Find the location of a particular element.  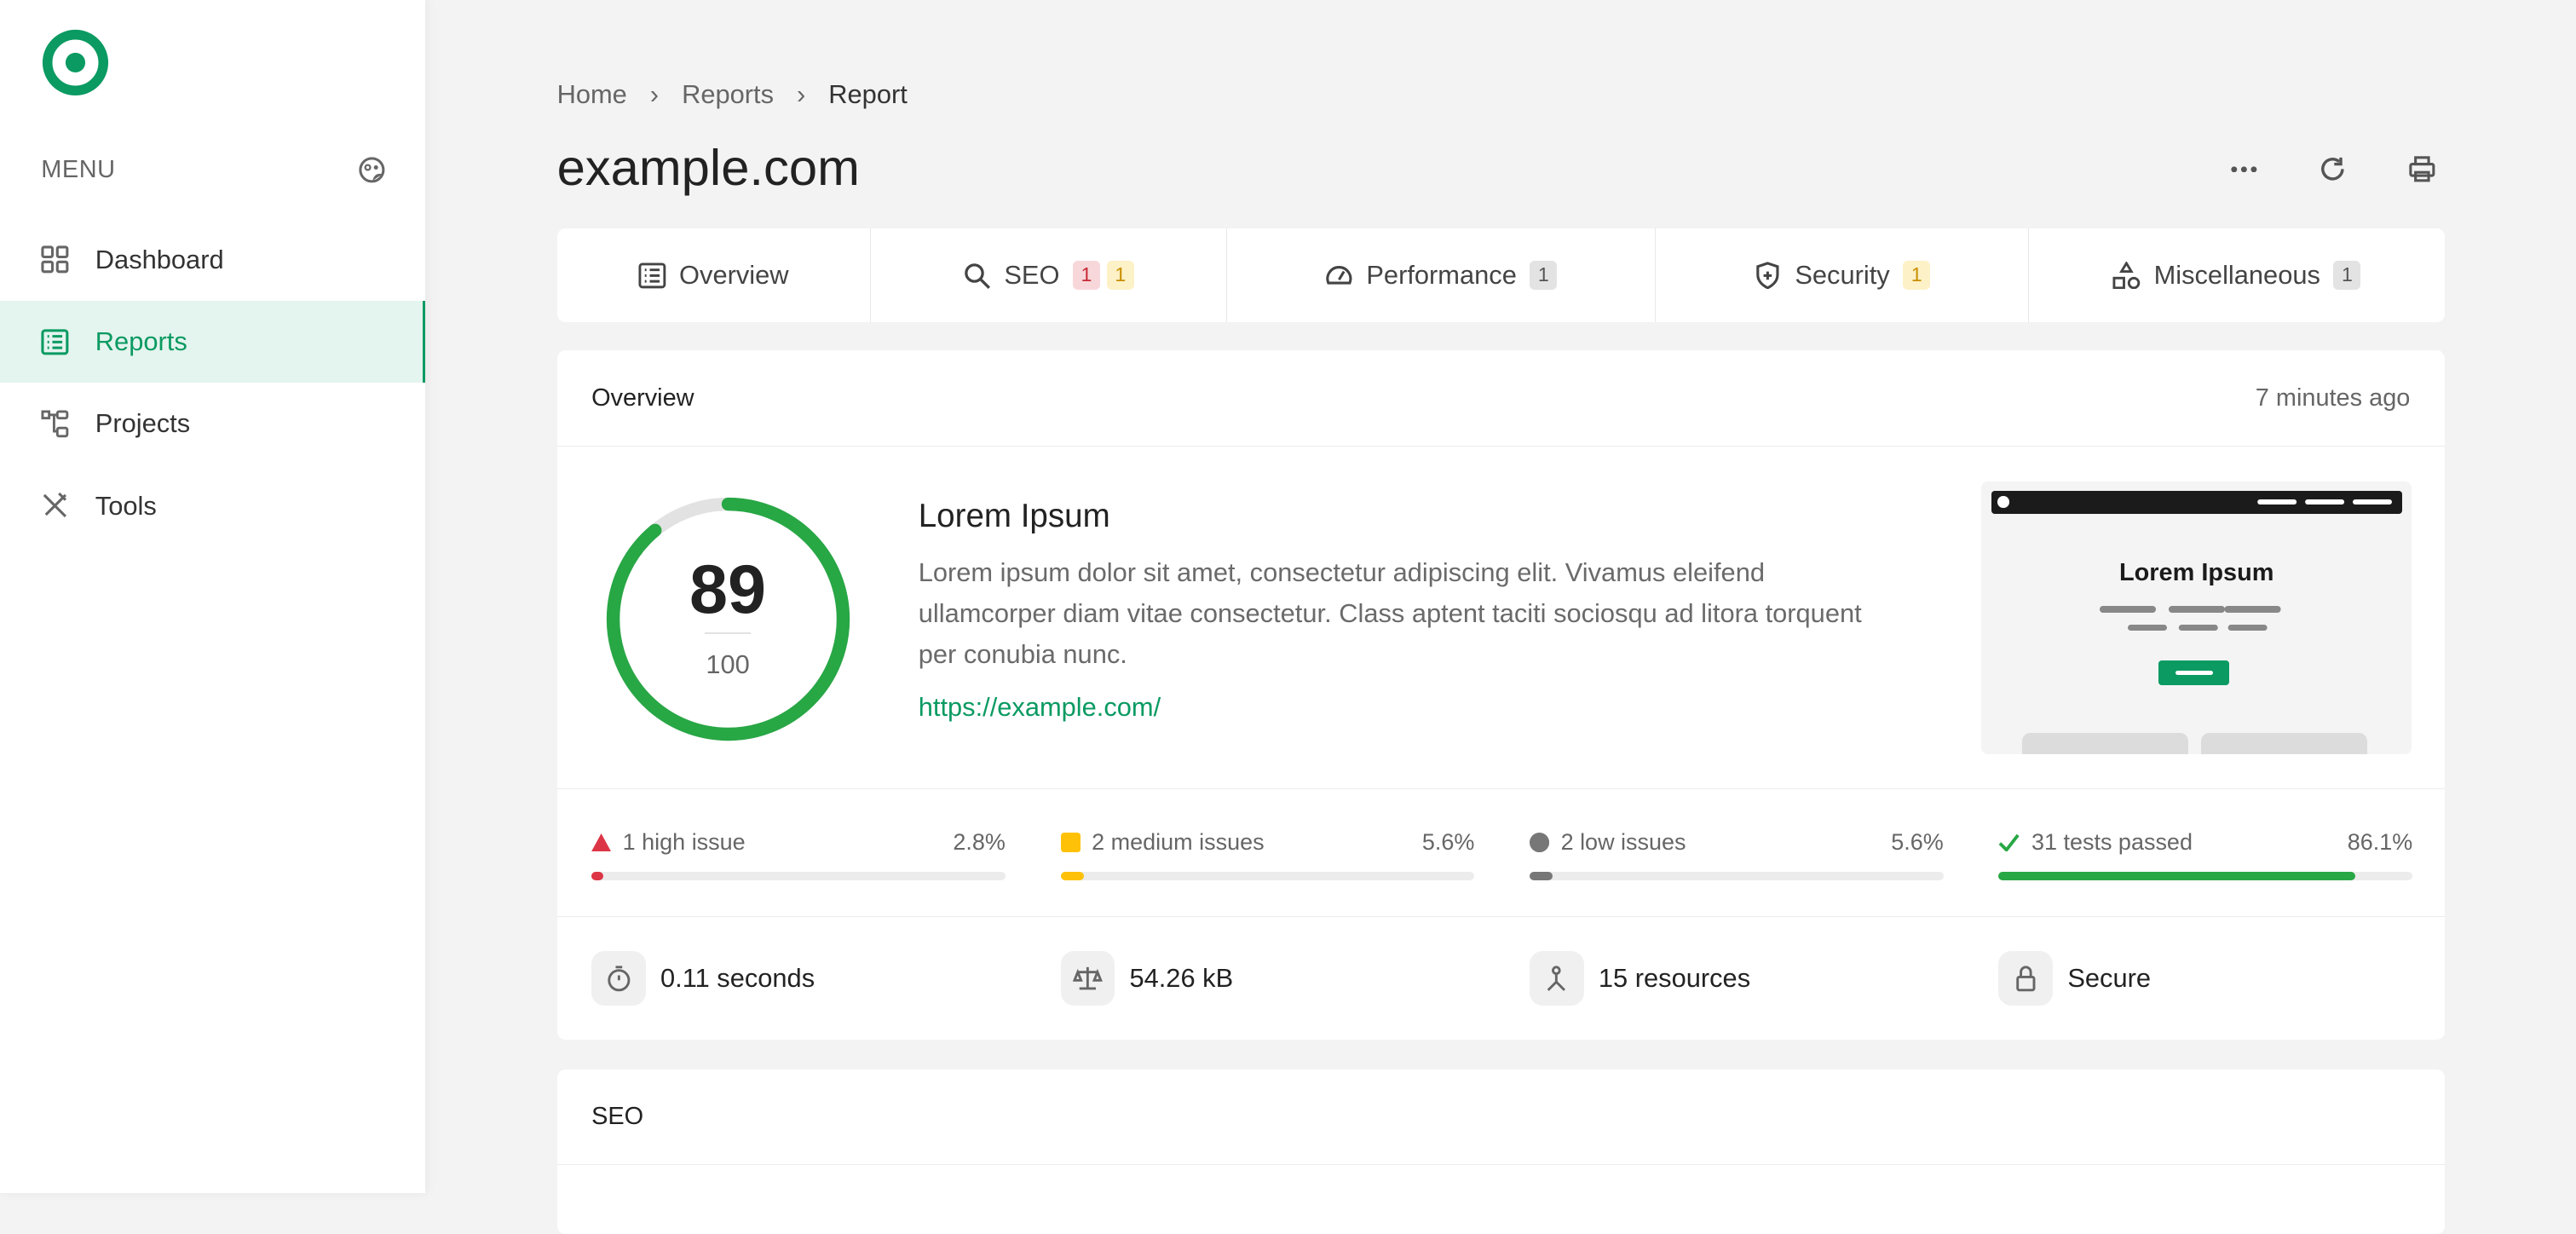

sidebar-item-dashboard: Dashboard is located at coordinates (212, 259).